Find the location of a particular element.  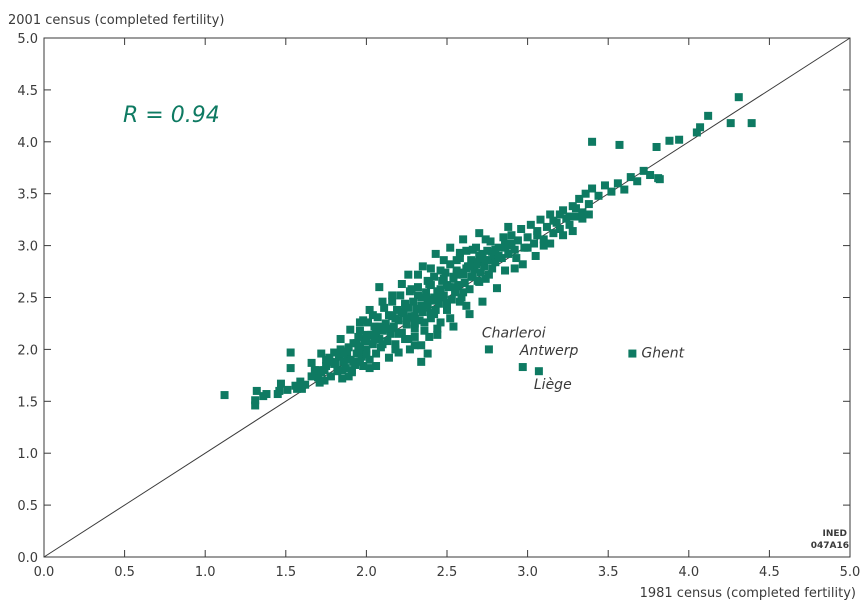

annotation-label: Charleroi is located at coordinates (514, 333).